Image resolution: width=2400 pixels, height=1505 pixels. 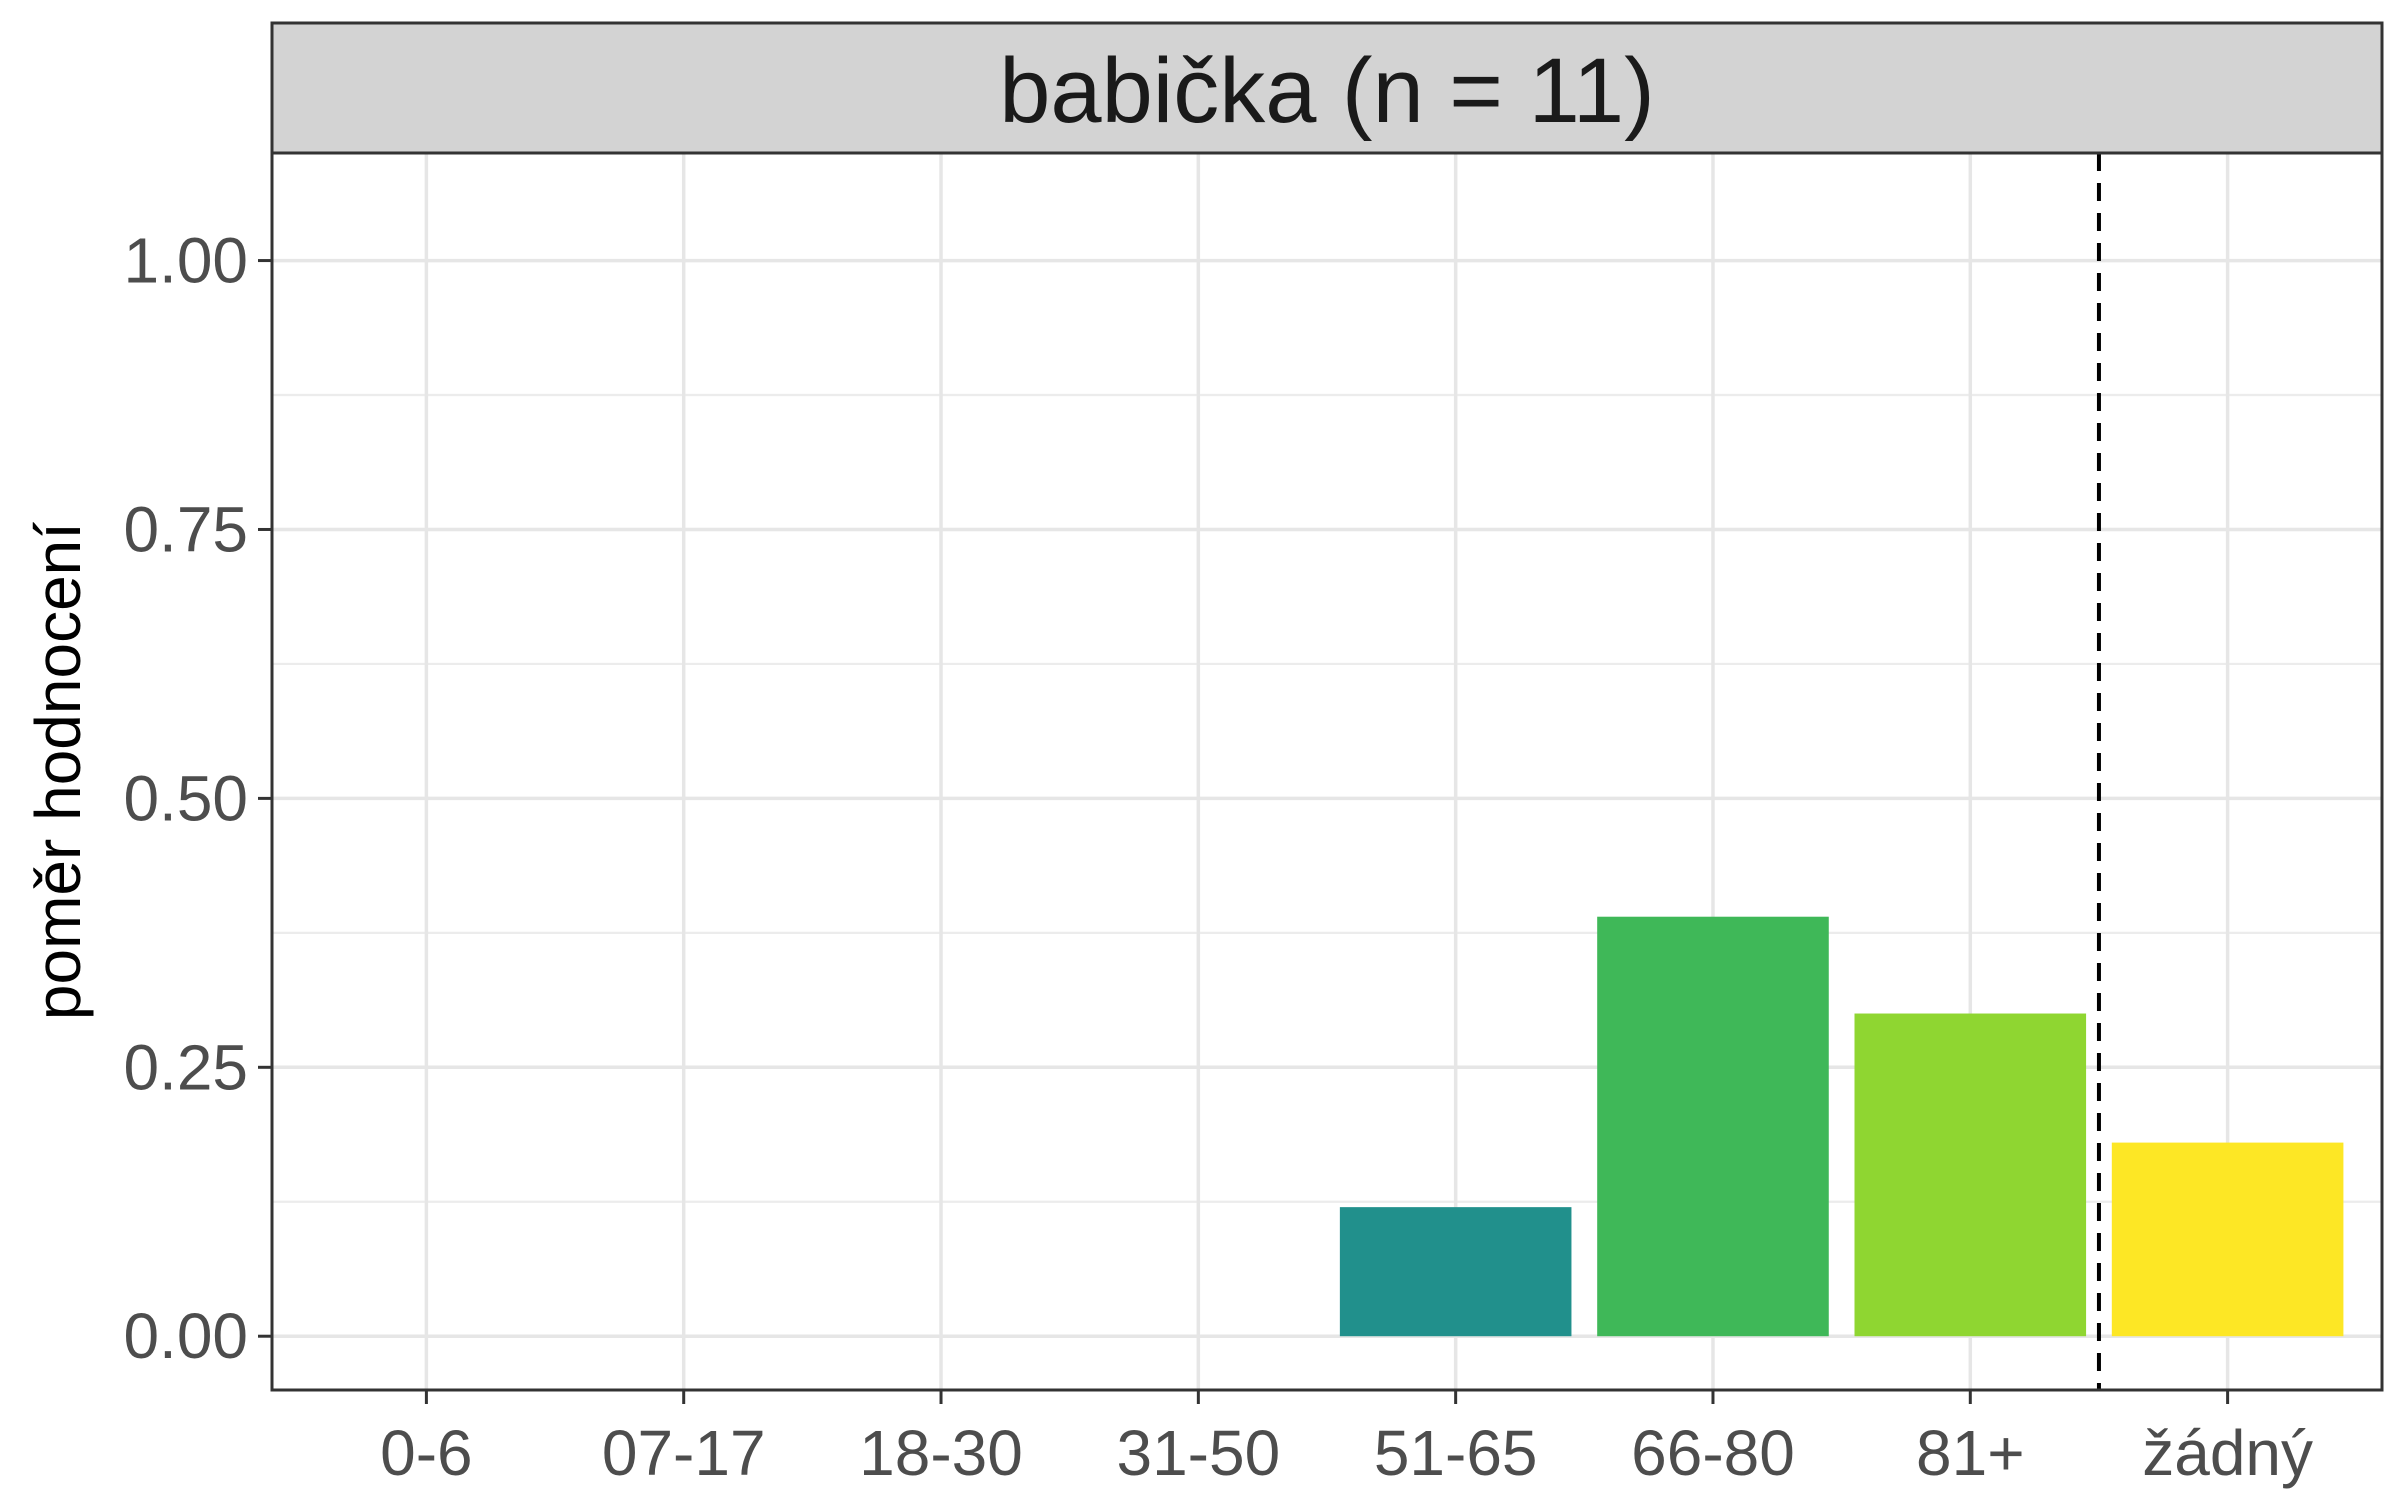 What do you see at coordinates (1713, 1453) in the screenshot?
I see `x-tick-label: 66-80` at bounding box center [1713, 1453].